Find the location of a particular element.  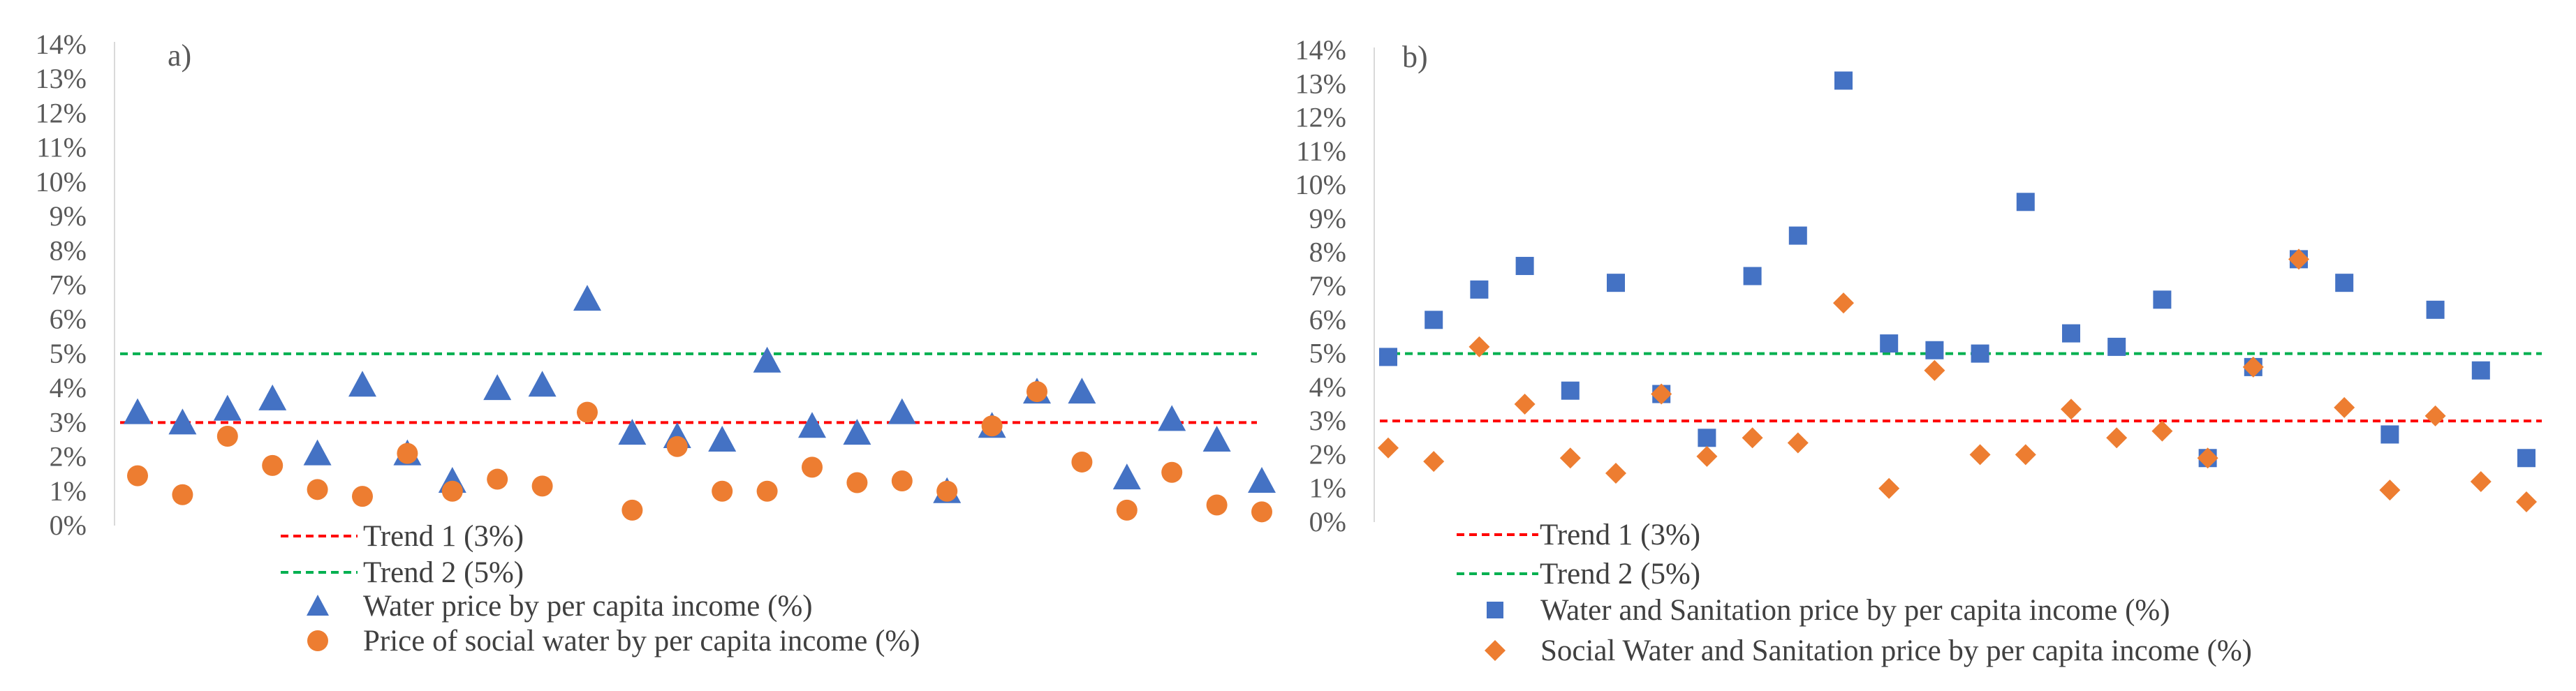

y-tick-label: 1% is located at coordinates (1327, 489).